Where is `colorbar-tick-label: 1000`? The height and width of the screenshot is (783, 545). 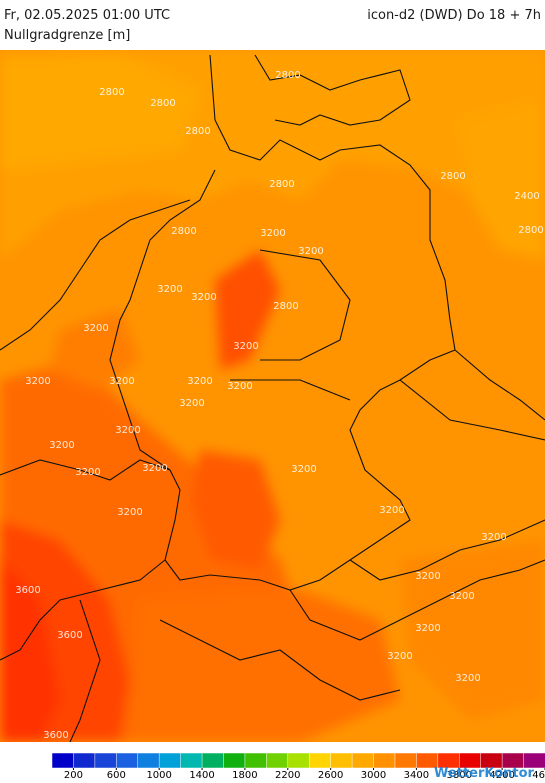
colorbar-tick-label: 1000 is located at coordinates (158, 775).